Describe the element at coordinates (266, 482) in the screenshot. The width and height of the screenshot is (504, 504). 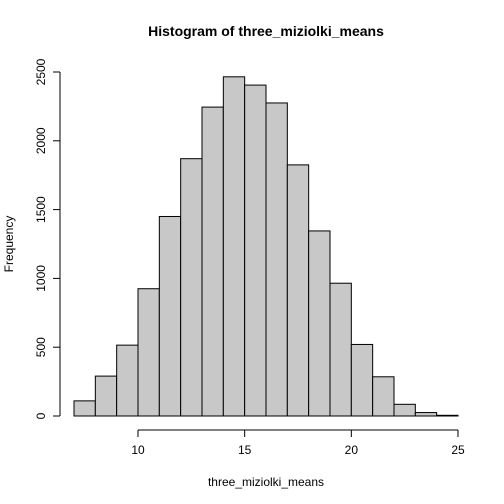
I see `x-axis-label: three_miziolki_means` at that location.